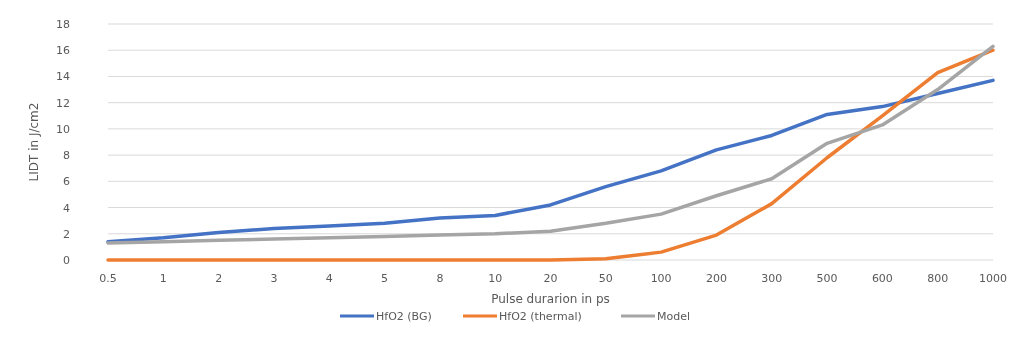 Image resolution: width=1024 pixels, height=339 pixels. Describe the element at coordinates (993, 278) in the screenshot. I see `x-tick-label: 1000` at that location.